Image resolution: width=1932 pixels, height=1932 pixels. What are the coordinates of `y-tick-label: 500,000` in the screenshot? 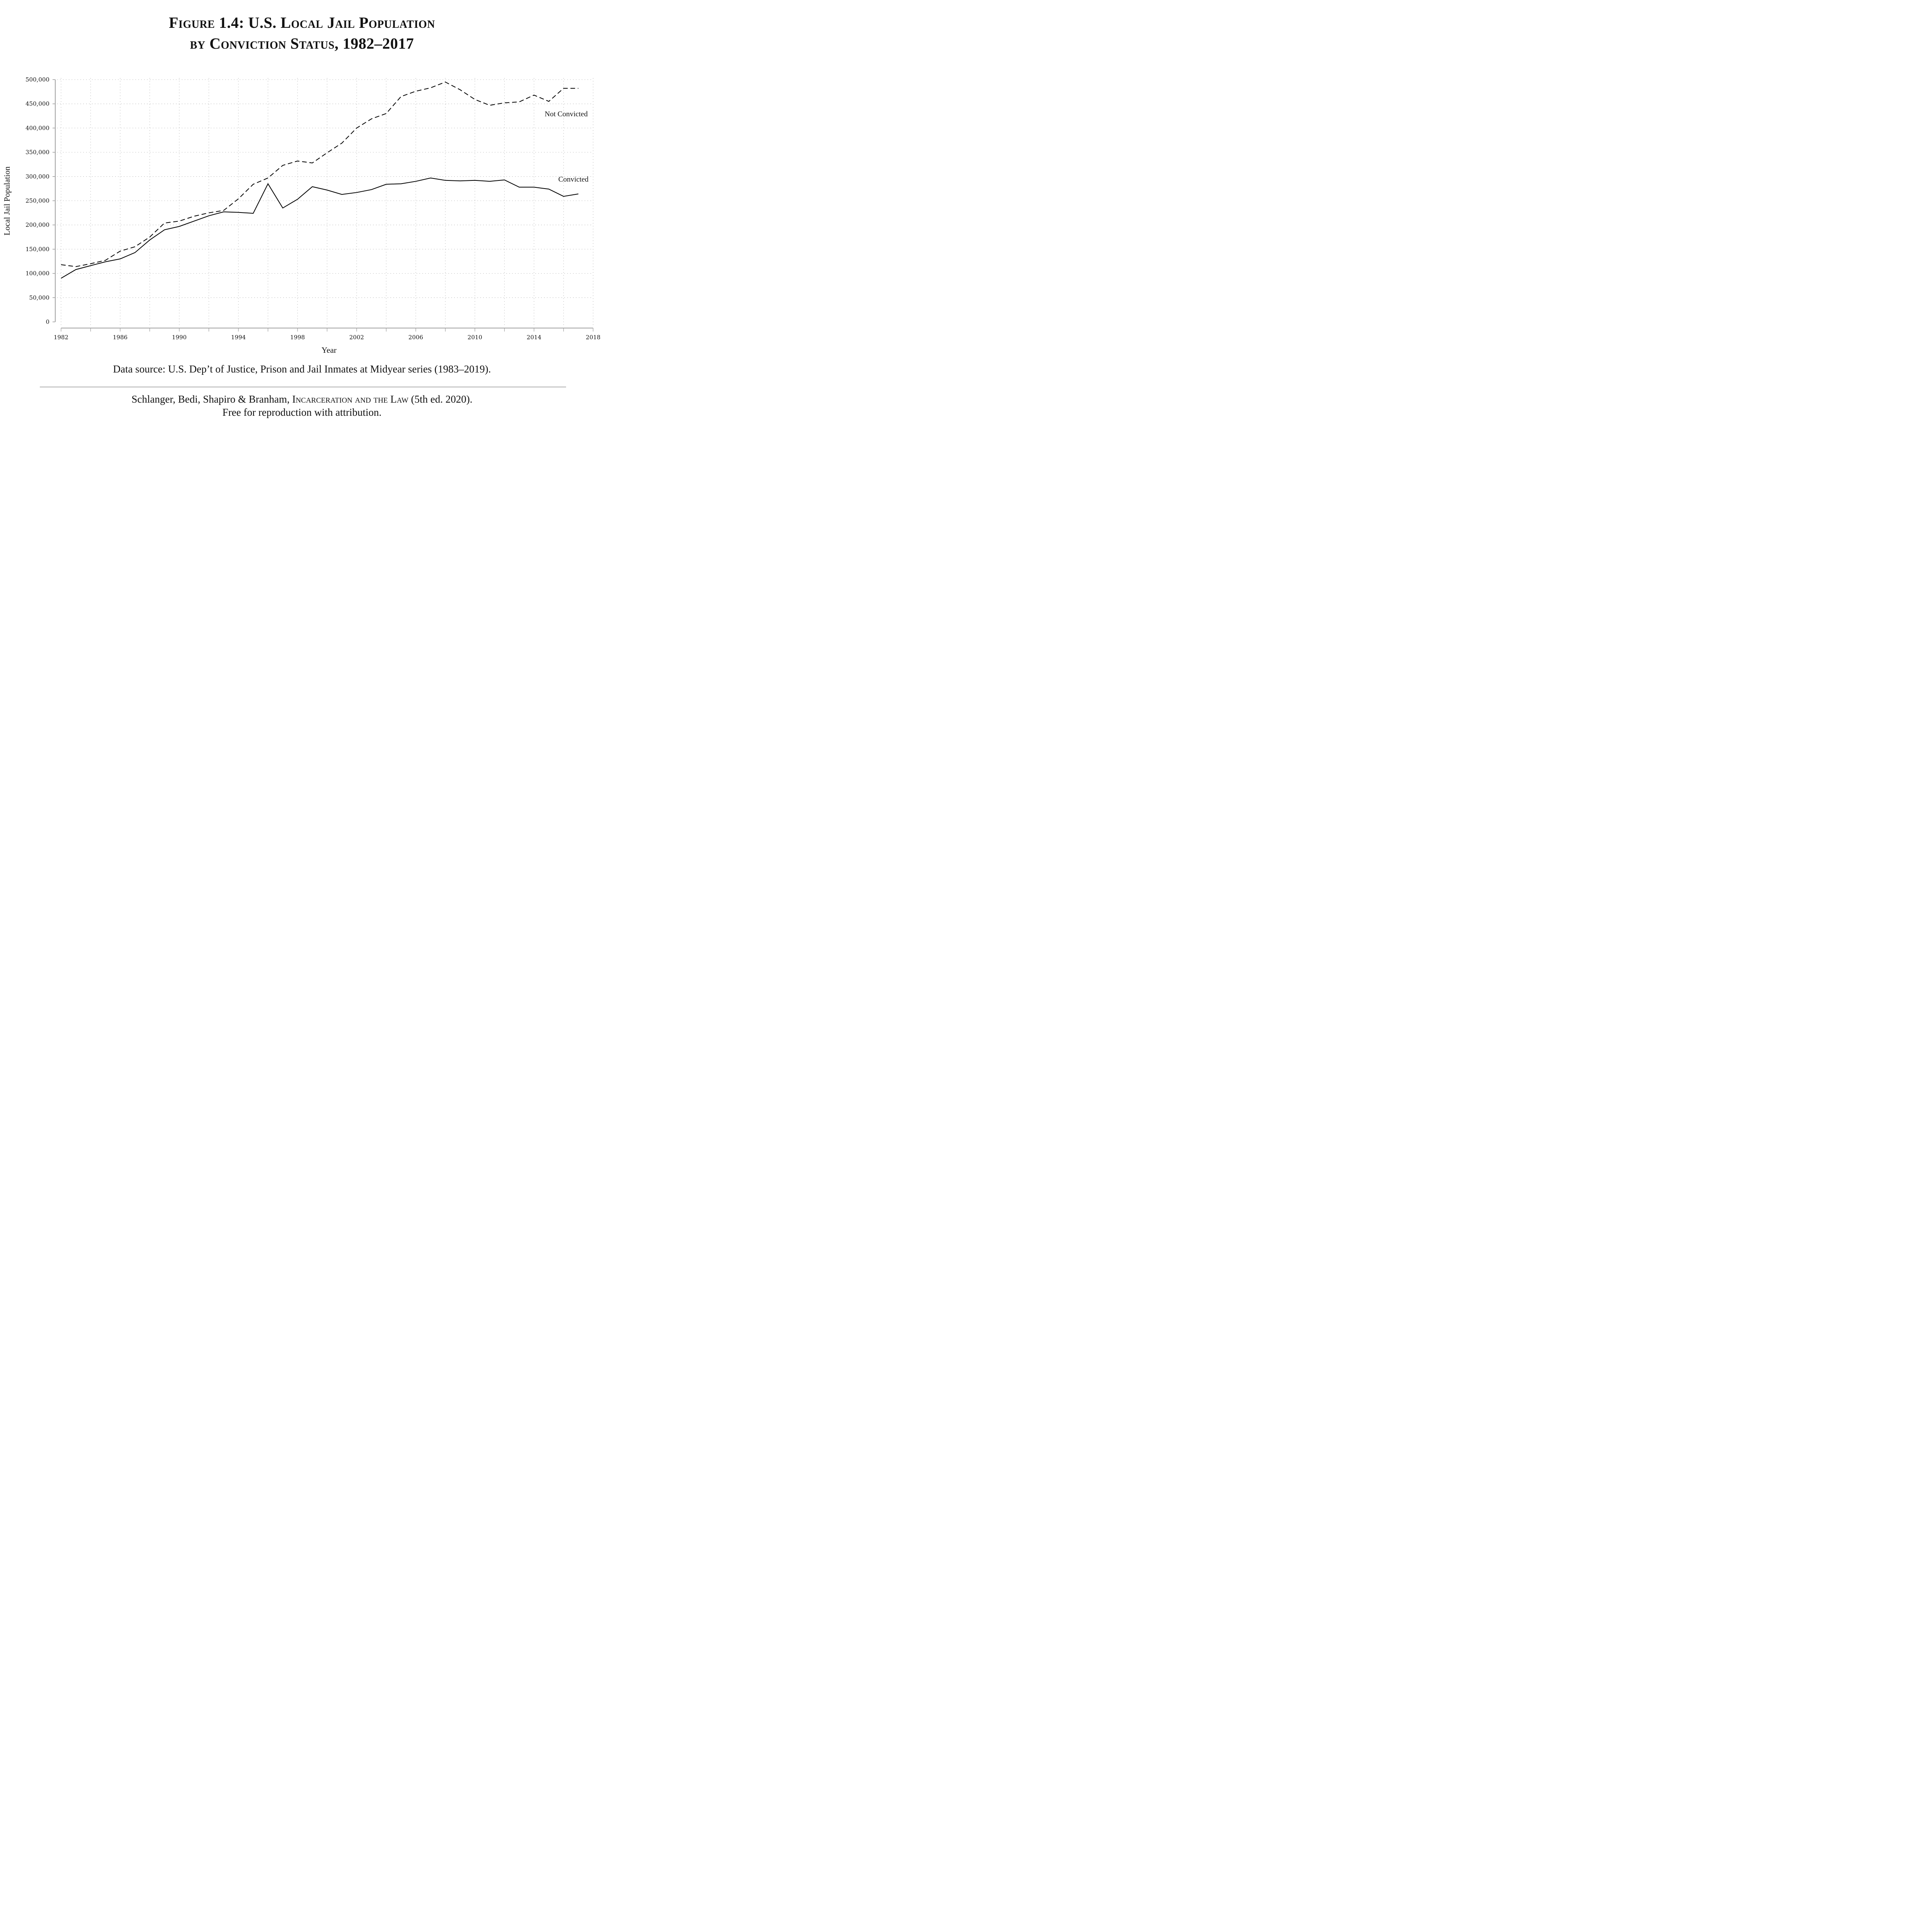 It's located at (37, 79).